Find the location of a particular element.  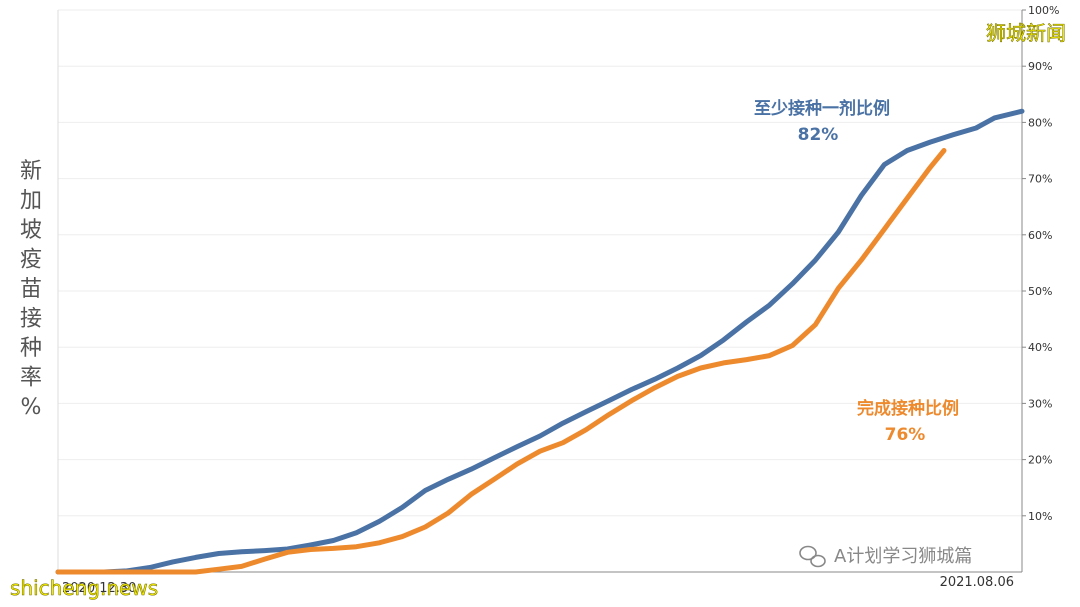

y-tick-labels: 10% 20% 30% 40% 50% 60% 70% 80% 90% 100% is located at coordinates (1040, 263).